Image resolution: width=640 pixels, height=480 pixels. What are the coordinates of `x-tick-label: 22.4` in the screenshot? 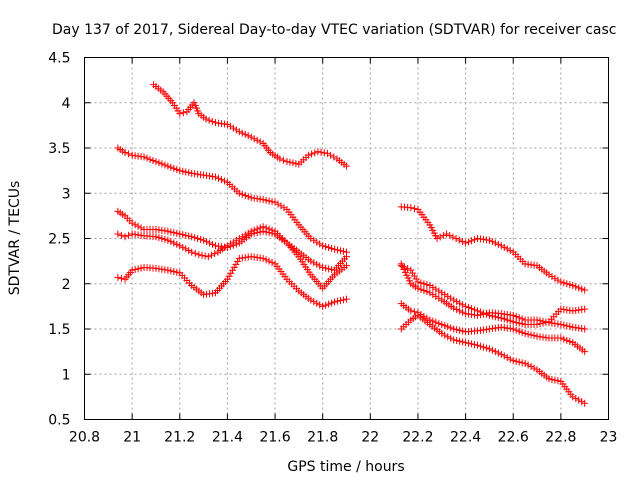 It's located at (465, 438).